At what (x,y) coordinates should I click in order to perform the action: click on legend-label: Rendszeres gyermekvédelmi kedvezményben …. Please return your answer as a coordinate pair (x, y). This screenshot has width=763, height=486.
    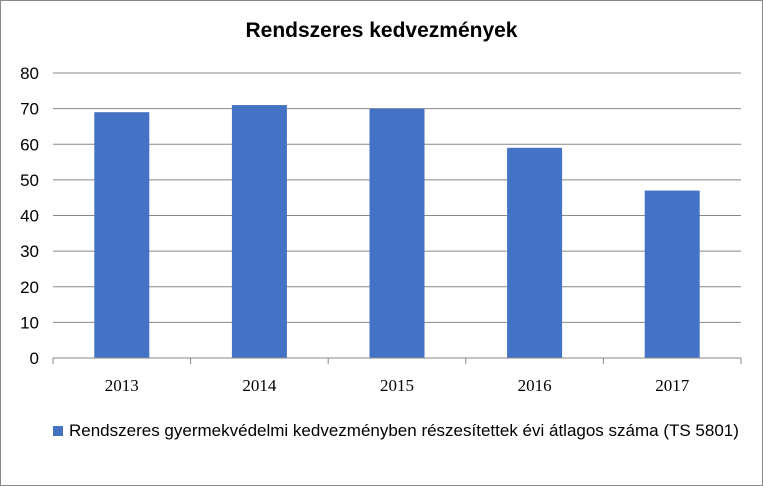
    Looking at the image, I should click on (404, 430).